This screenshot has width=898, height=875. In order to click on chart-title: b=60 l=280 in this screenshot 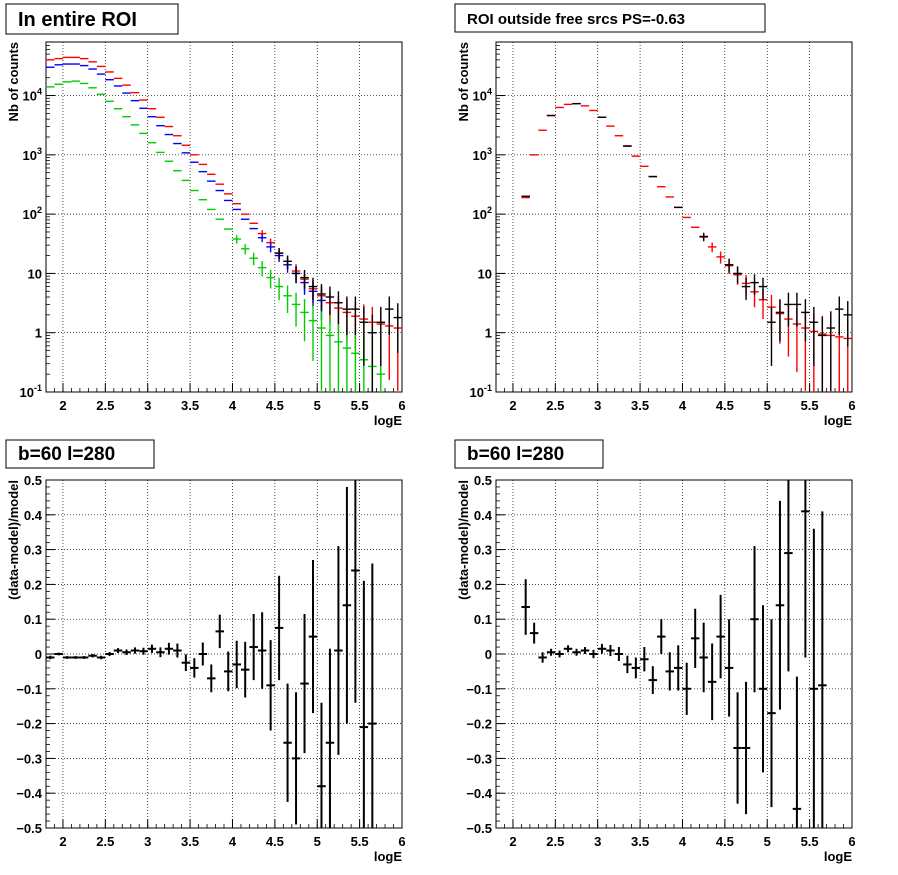, I will do `click(66, 454)`.